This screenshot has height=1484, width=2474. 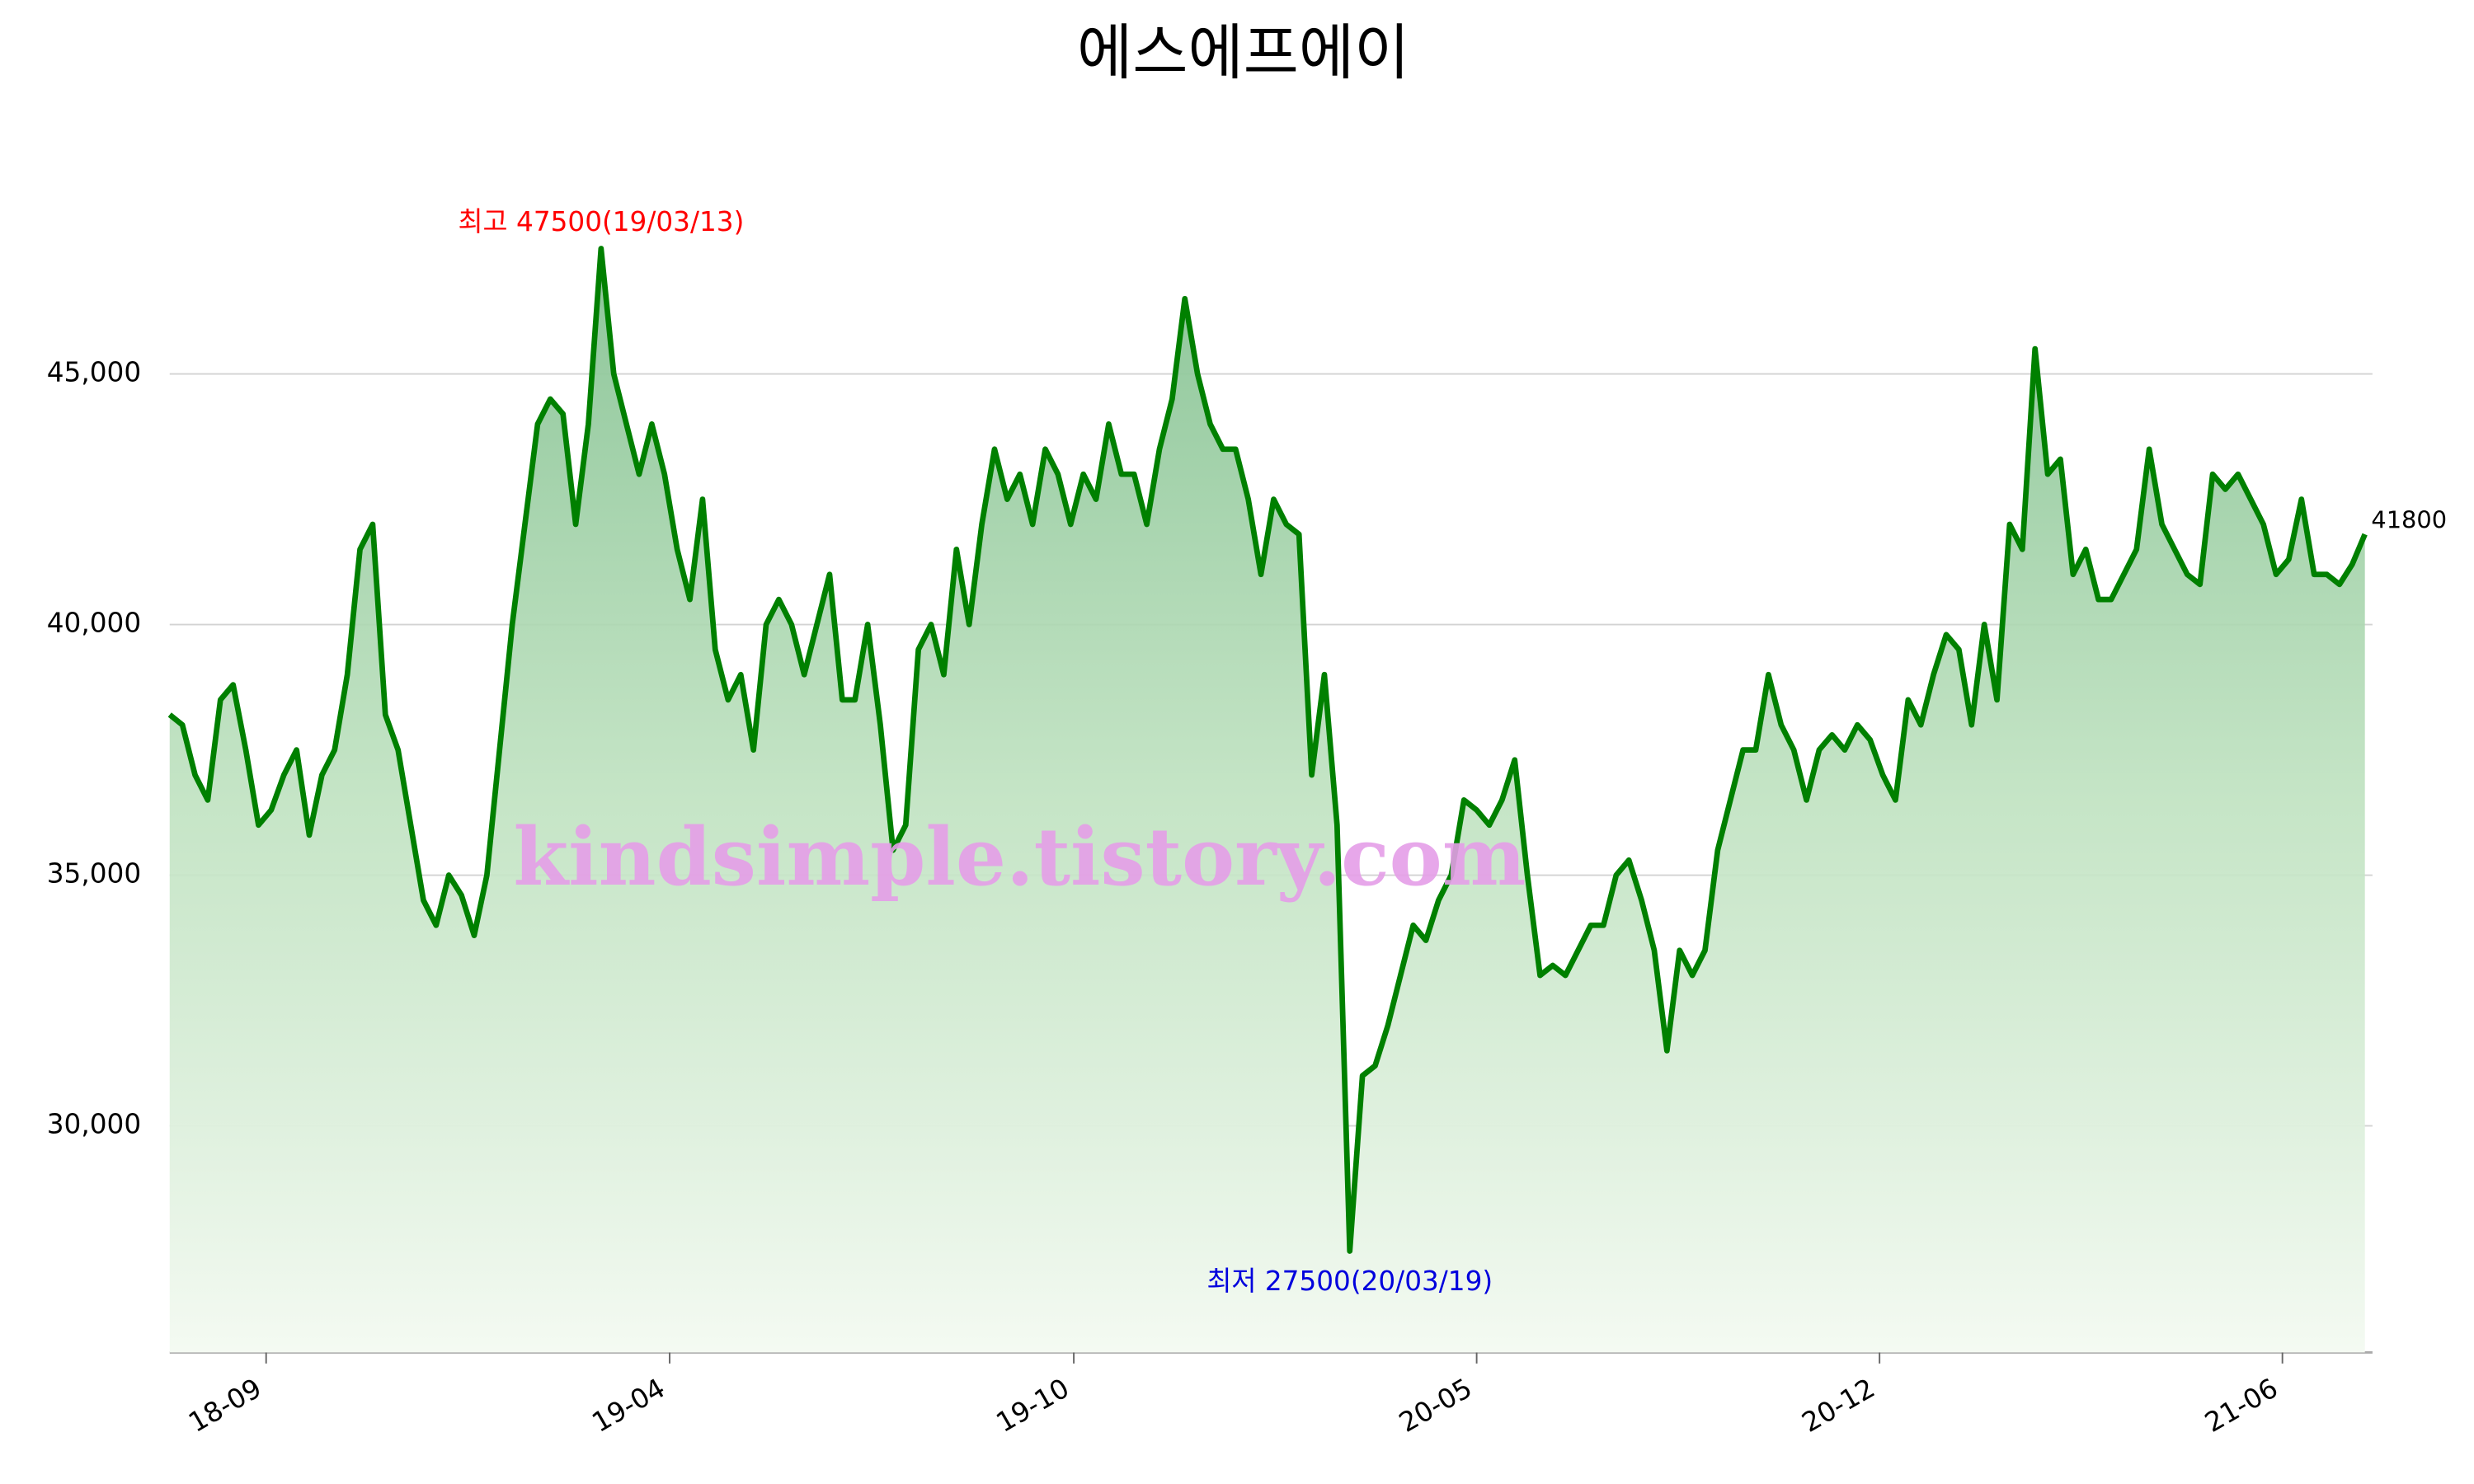 I want to click on y-tick-label: 40,000, so click(x=94, y=623).